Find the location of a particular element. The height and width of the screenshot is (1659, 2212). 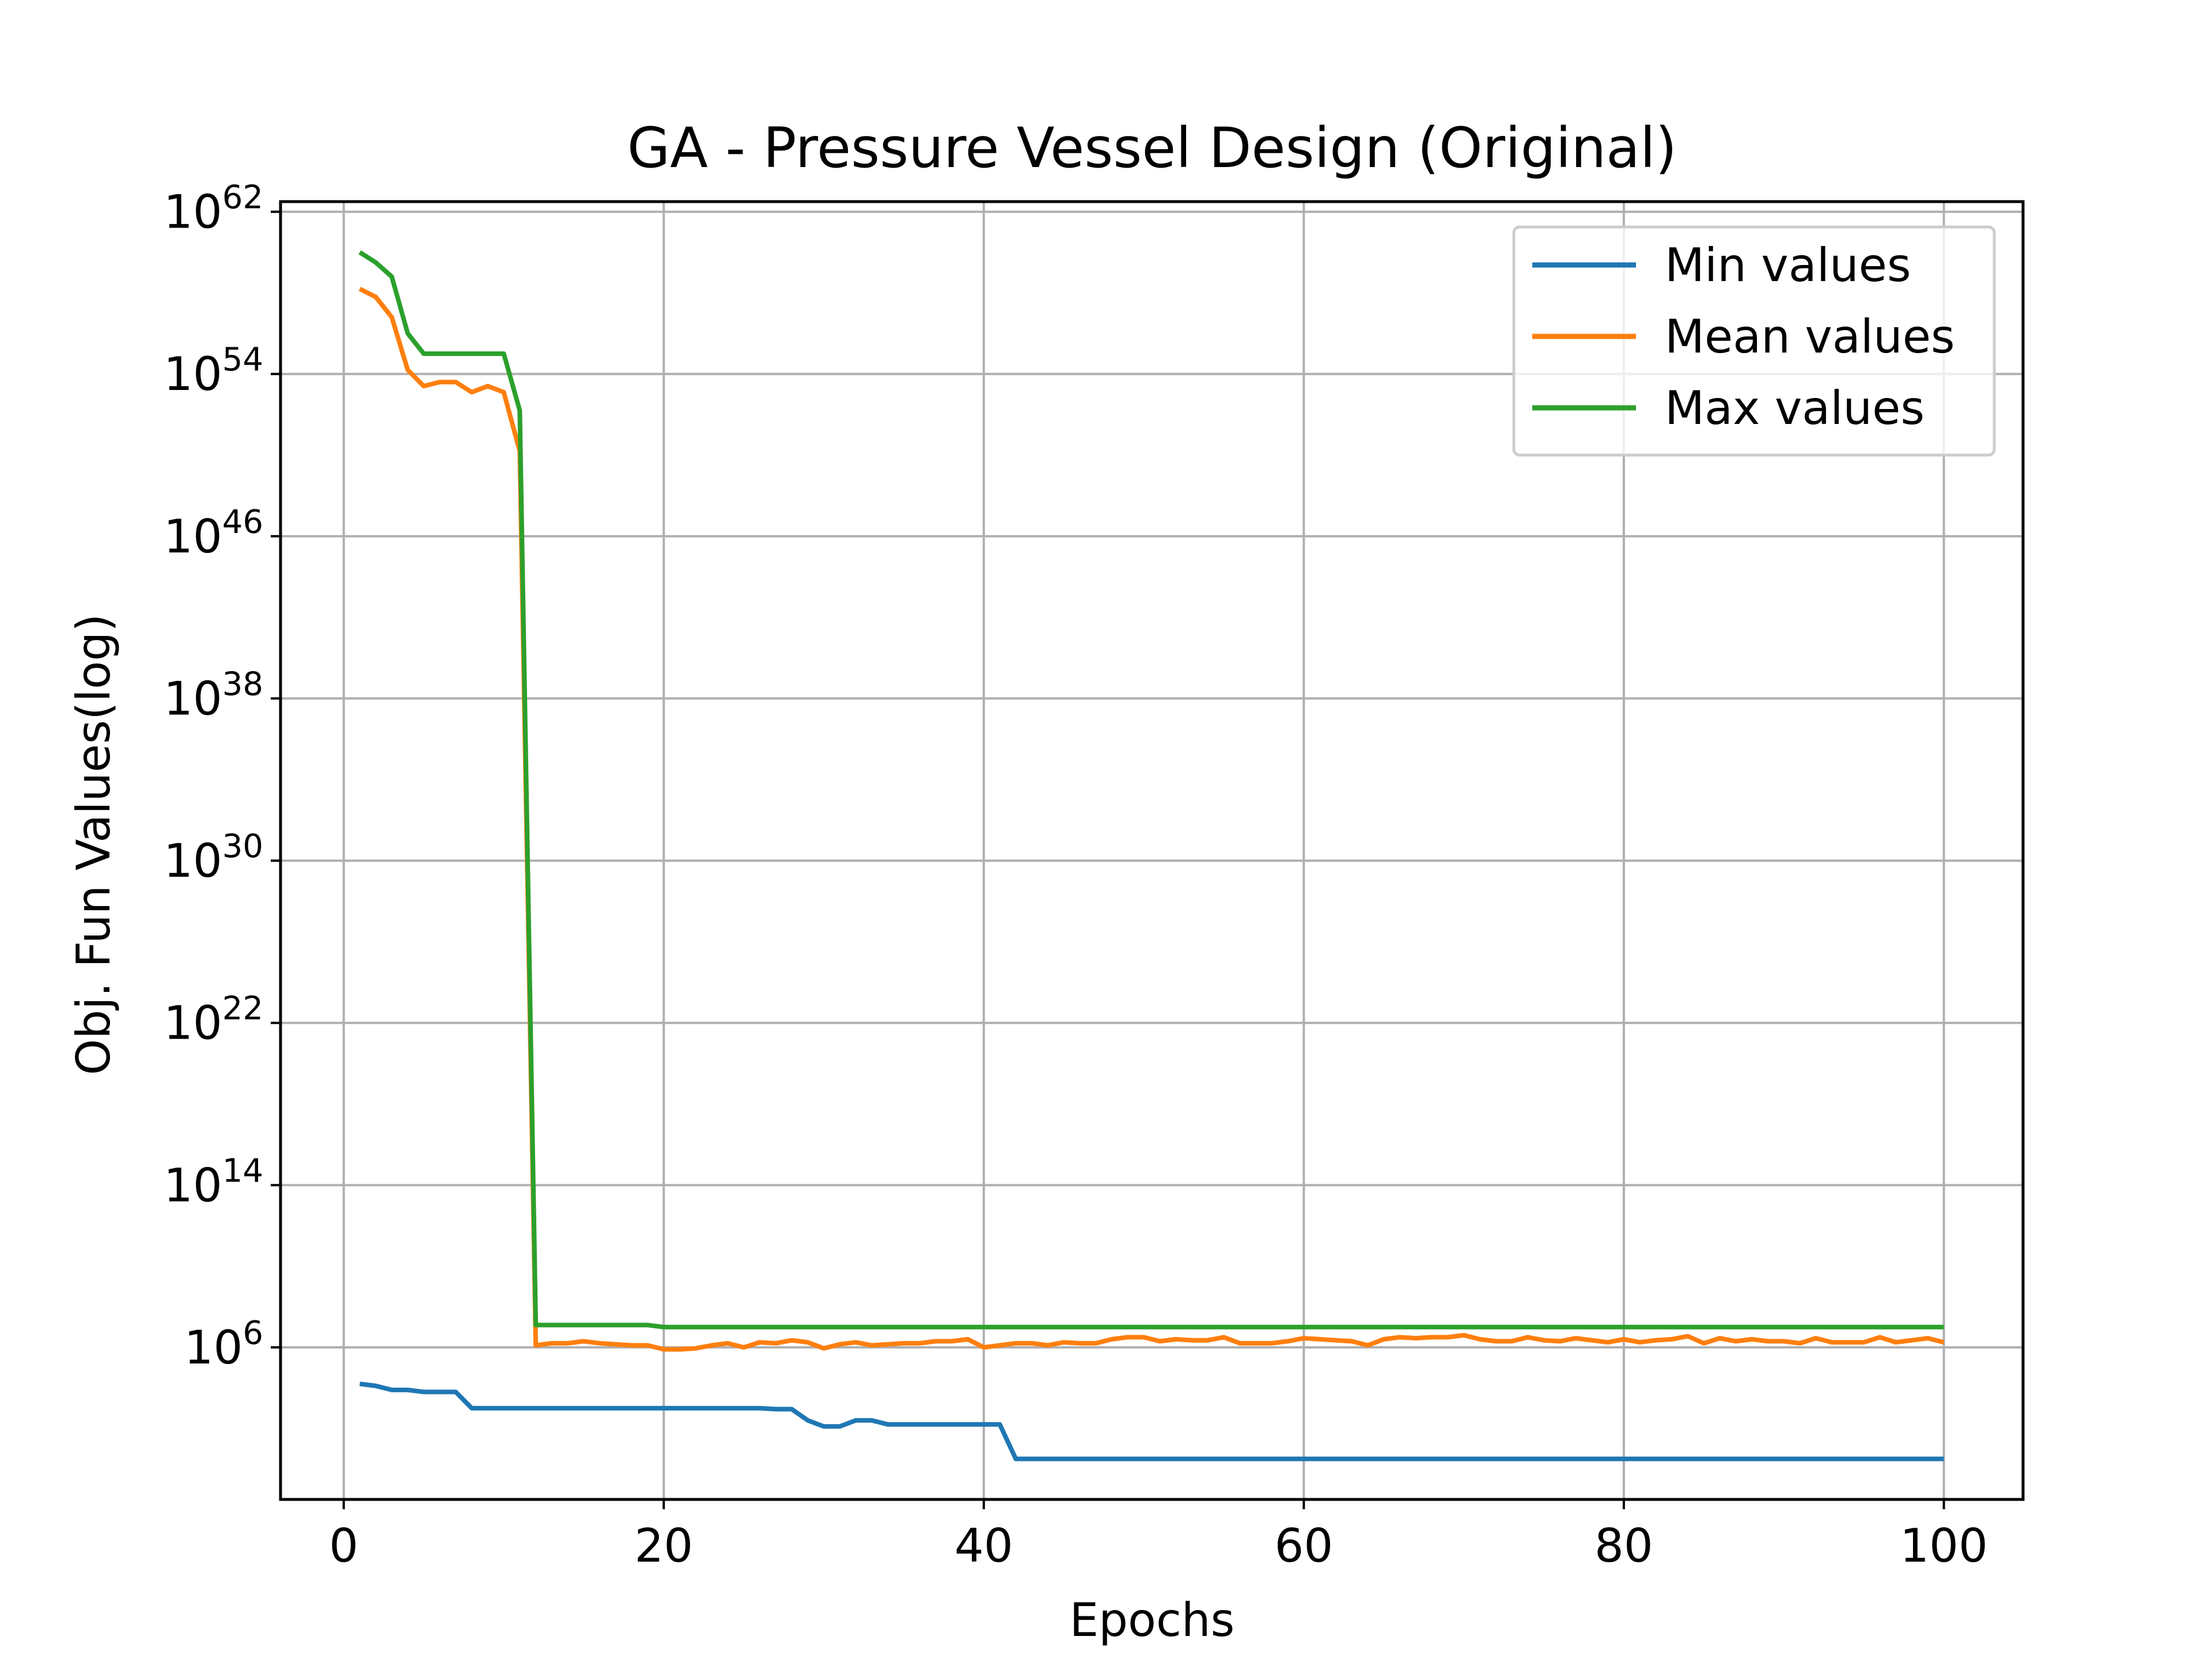

y-tick-label: 1062 is located at coordinates (213, 209).